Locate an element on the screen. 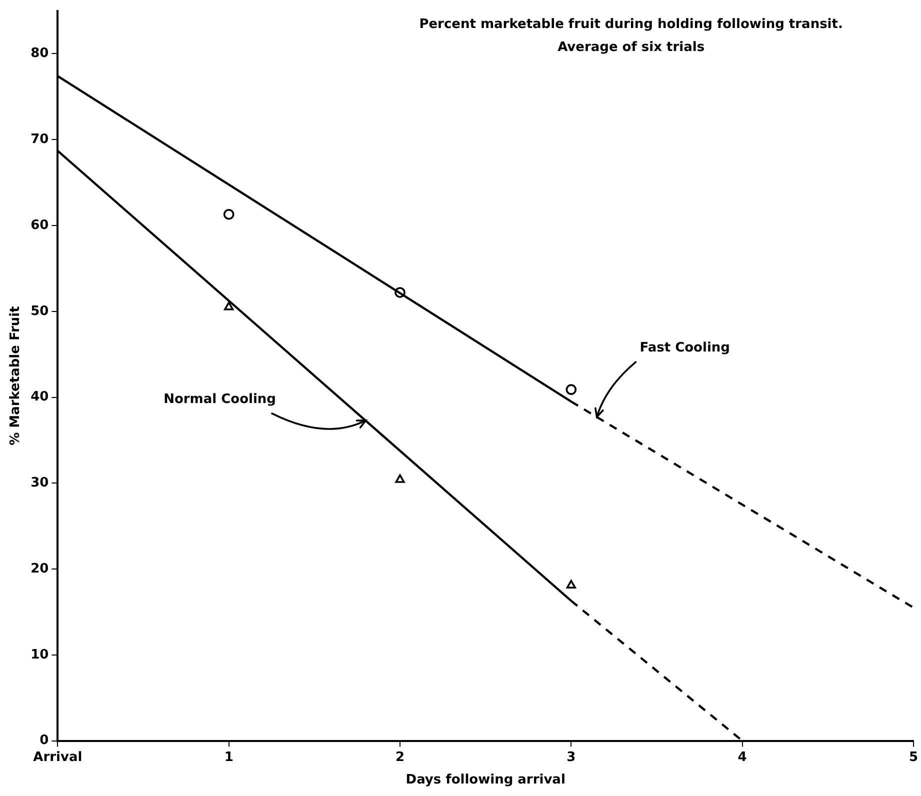 The image size is (921, 796). y-tick-label: 0 is located at coordinates (44, 740).